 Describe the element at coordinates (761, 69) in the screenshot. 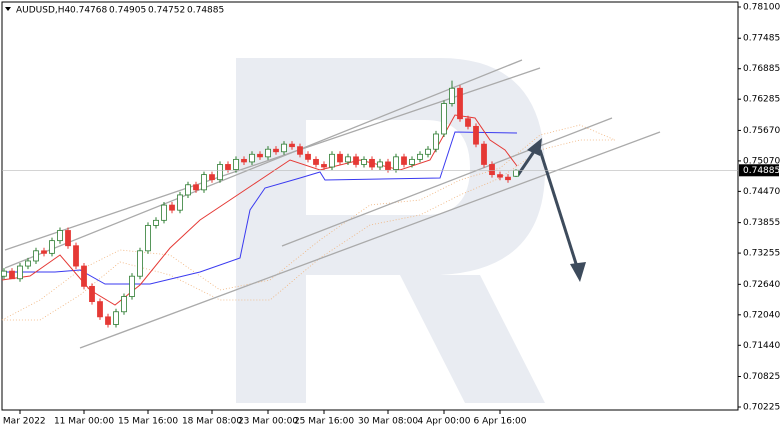

I see `y-tick-label: 0.76885` at that location.